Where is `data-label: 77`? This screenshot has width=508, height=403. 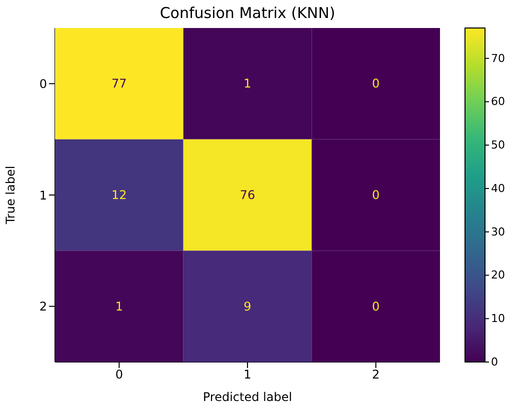 data-label: 77 is located at coordinates (119, 83).